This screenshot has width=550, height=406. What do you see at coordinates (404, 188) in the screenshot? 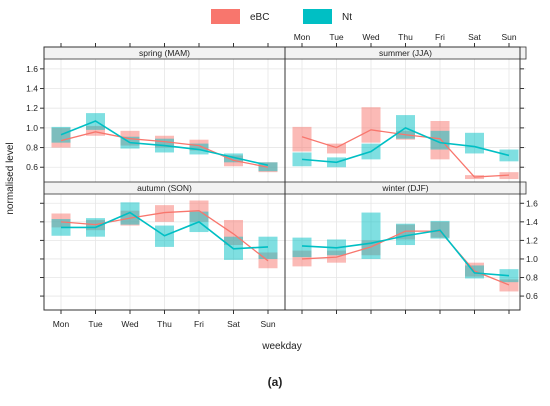
I see `panel-title: winter (DJF)` at bounding box center [404, 188].